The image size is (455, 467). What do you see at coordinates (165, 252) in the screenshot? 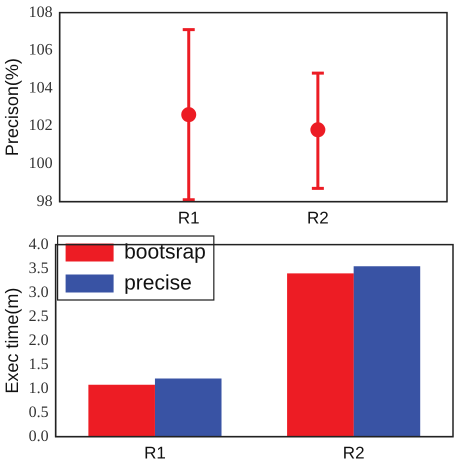
I see `legend-label: bootsrap` at bounding box center [165, 252].